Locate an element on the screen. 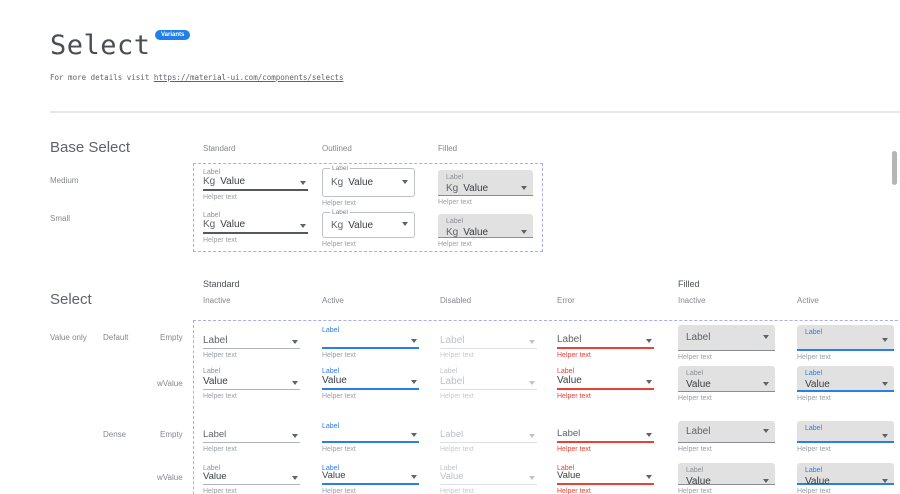 The image size is (900, 494). base-outlined-medium-cell: Label Kg Value Helper text is located at coordinates (368, 186).